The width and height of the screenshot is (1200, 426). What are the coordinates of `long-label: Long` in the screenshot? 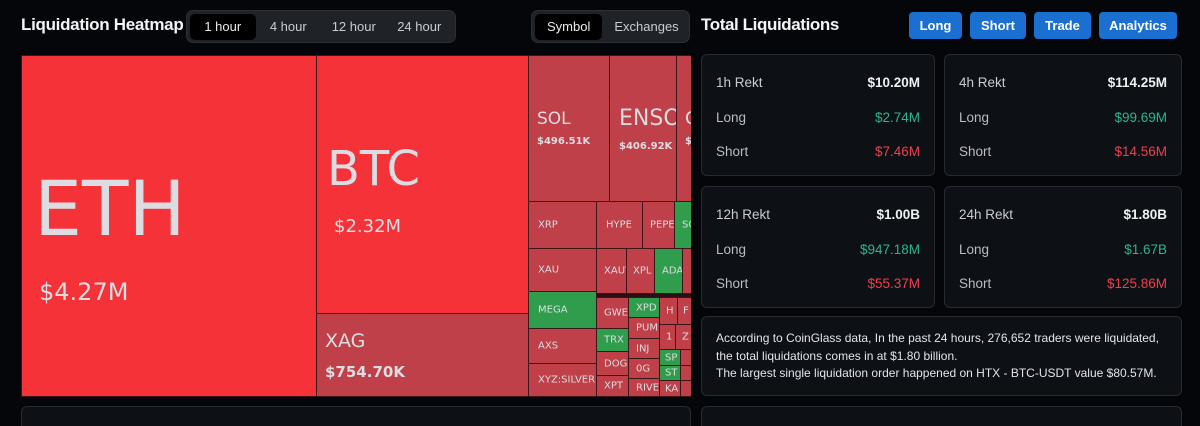 It's located at (731, 249).